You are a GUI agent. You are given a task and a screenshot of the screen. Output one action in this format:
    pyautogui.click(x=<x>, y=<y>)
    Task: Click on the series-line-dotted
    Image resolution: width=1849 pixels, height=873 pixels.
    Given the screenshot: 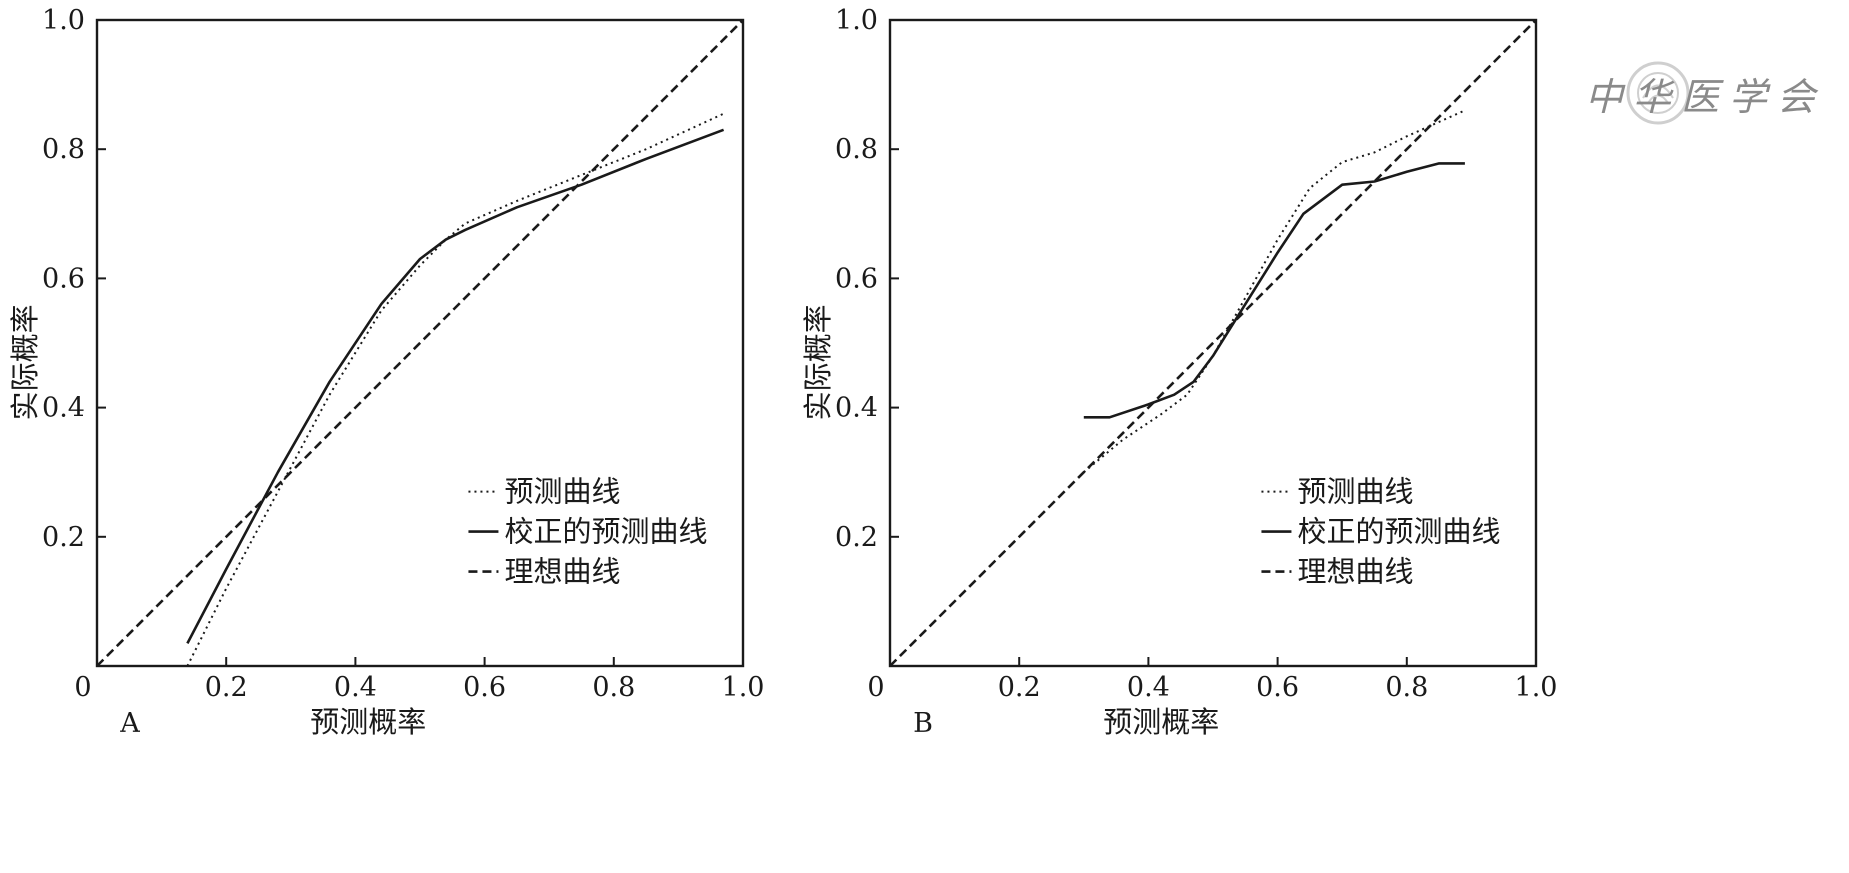 What is the action you would take?
    pyautogui.click(x=1274, y=291)
    